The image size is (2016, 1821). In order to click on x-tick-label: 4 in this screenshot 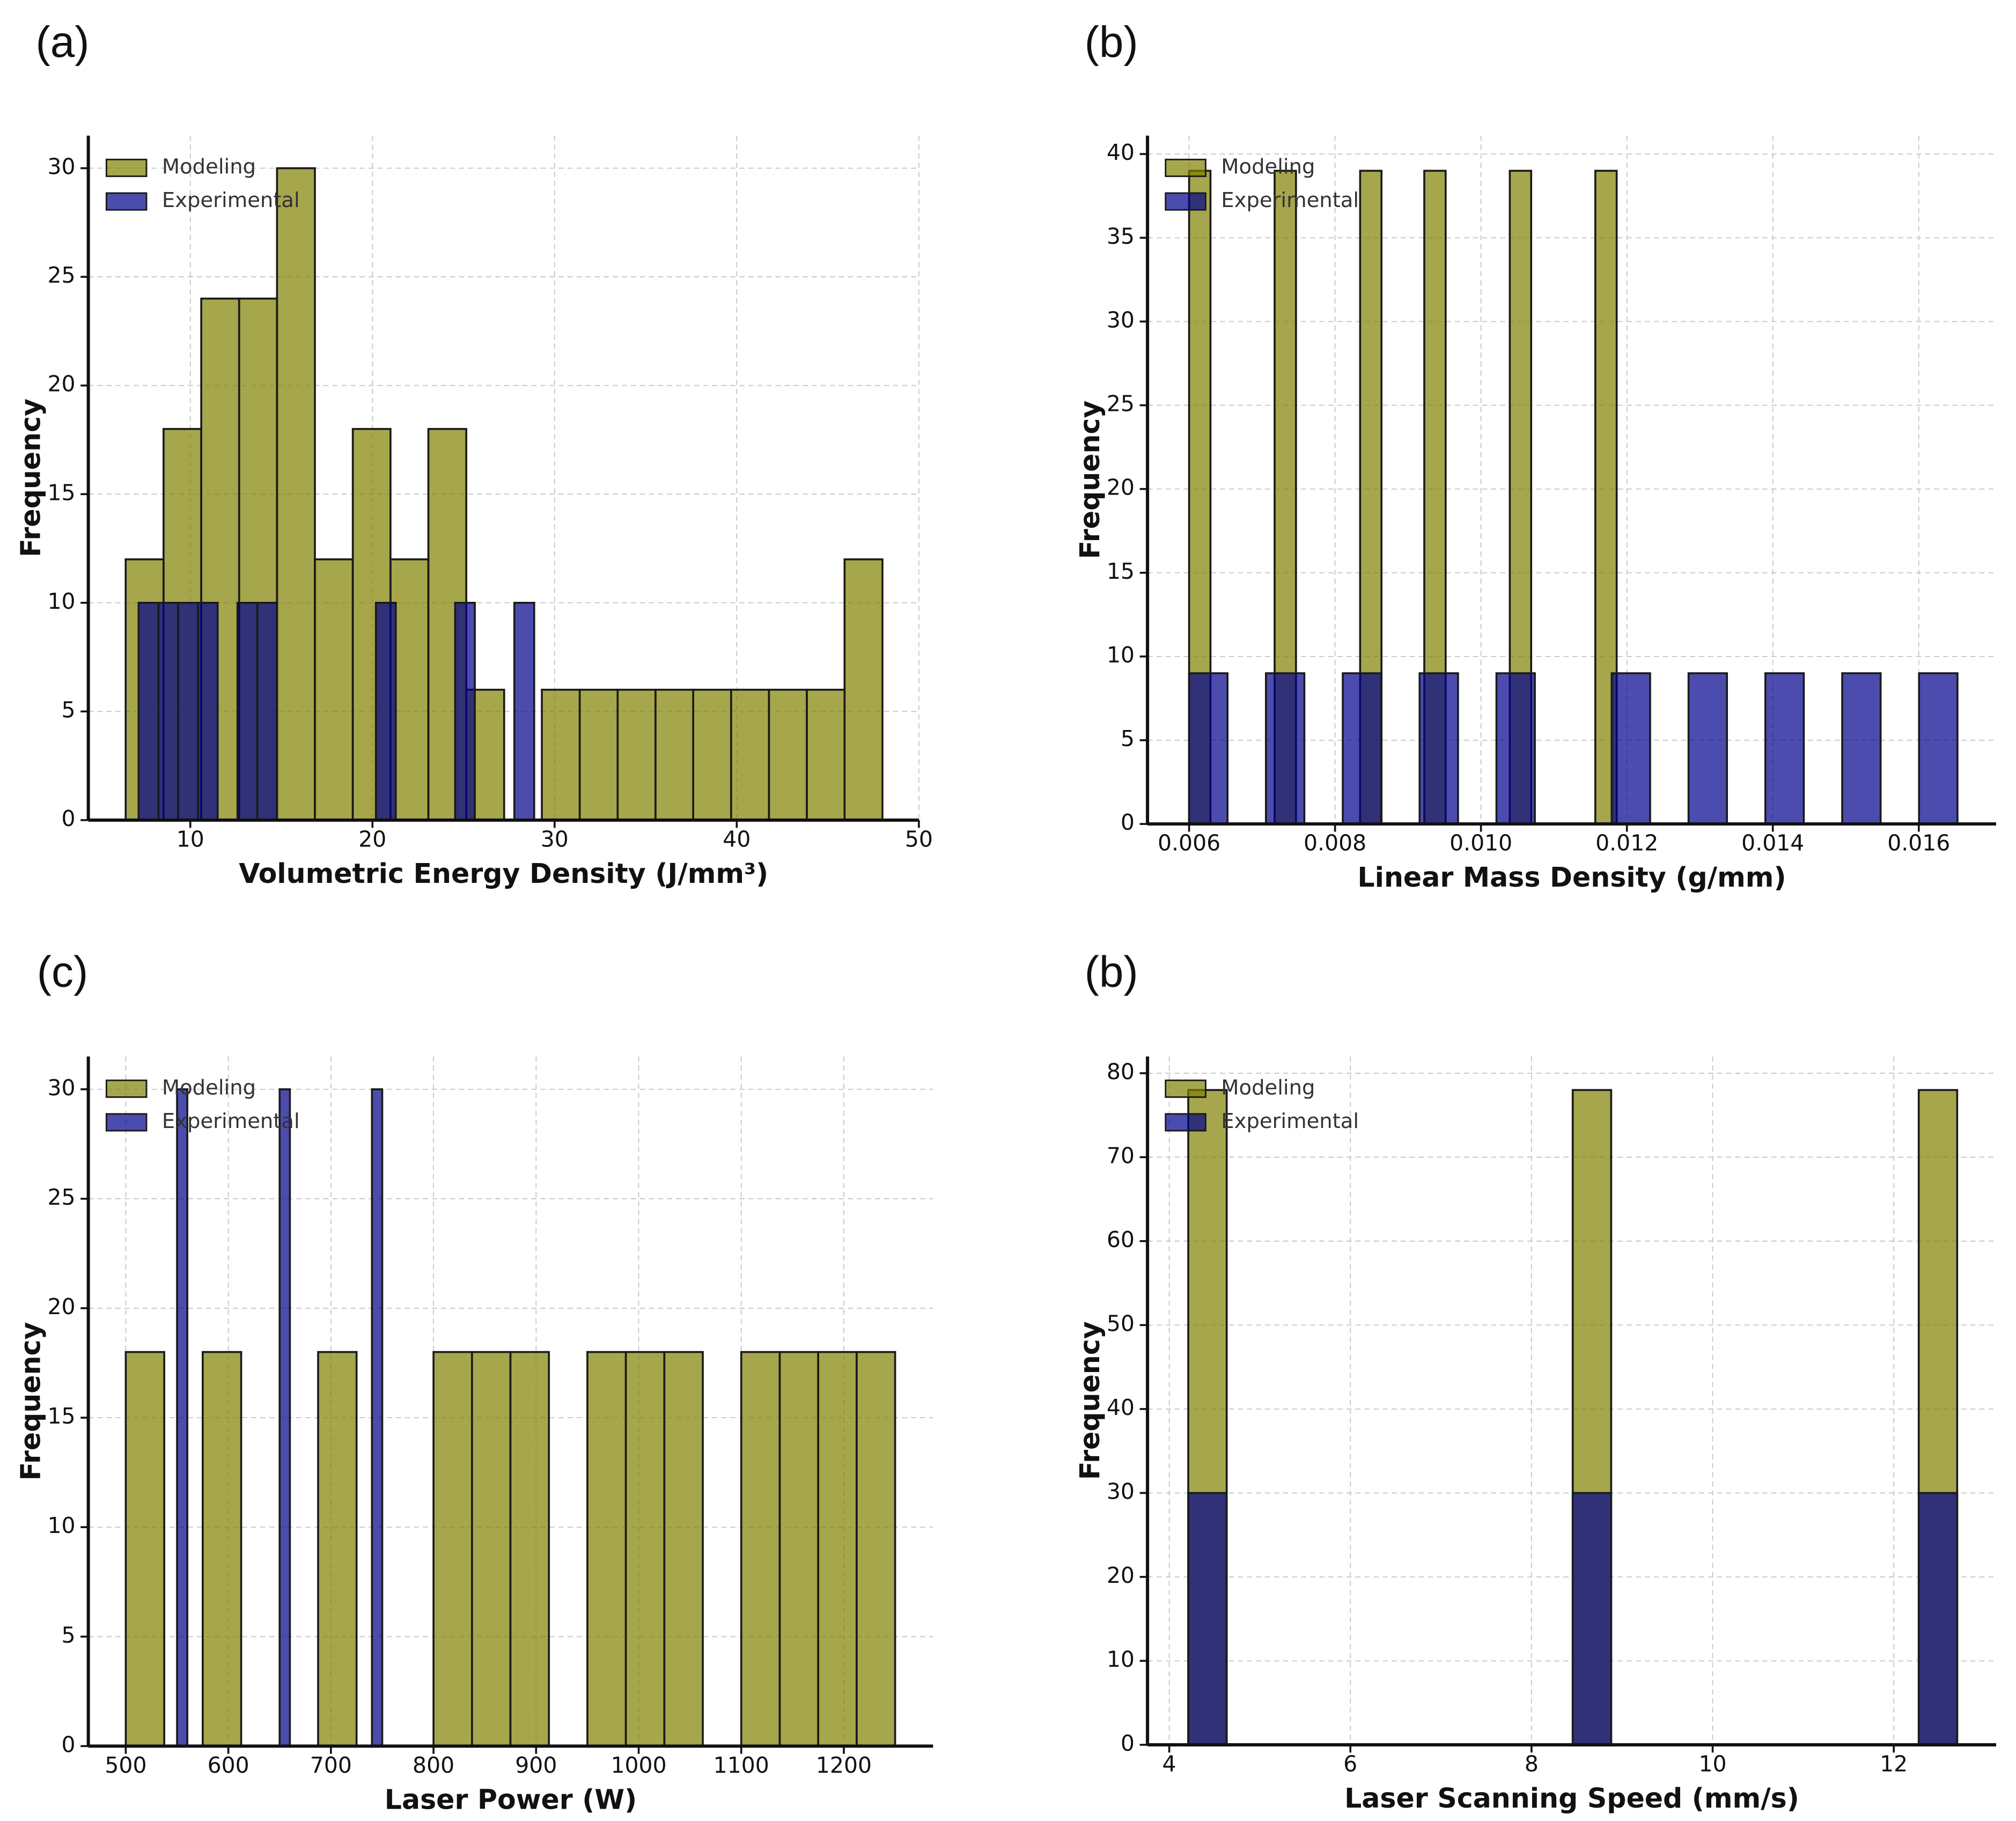, I will do `click(1169, 1763)`.